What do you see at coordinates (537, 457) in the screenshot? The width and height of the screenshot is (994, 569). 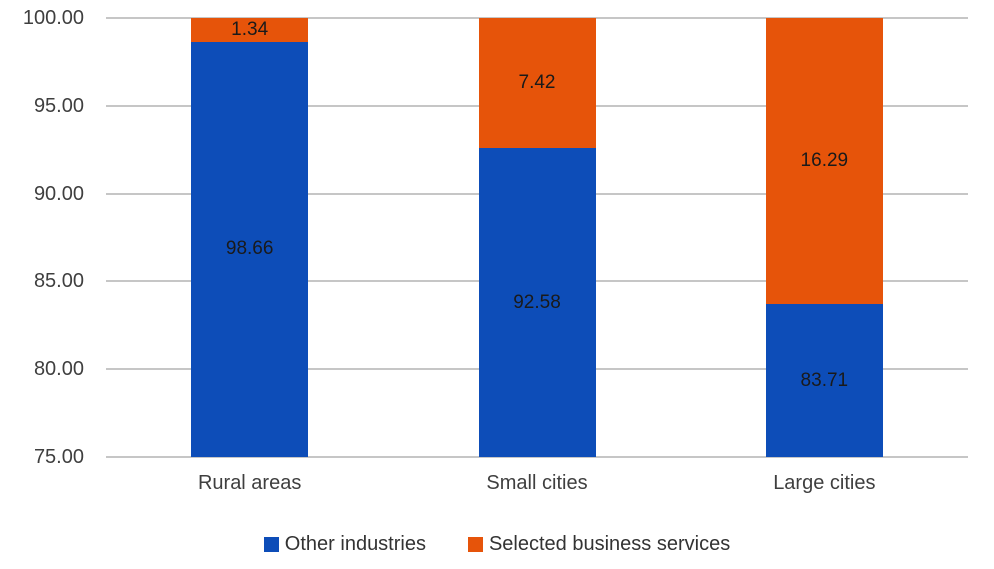 I see `gridline` at bounding box center [537, 457].